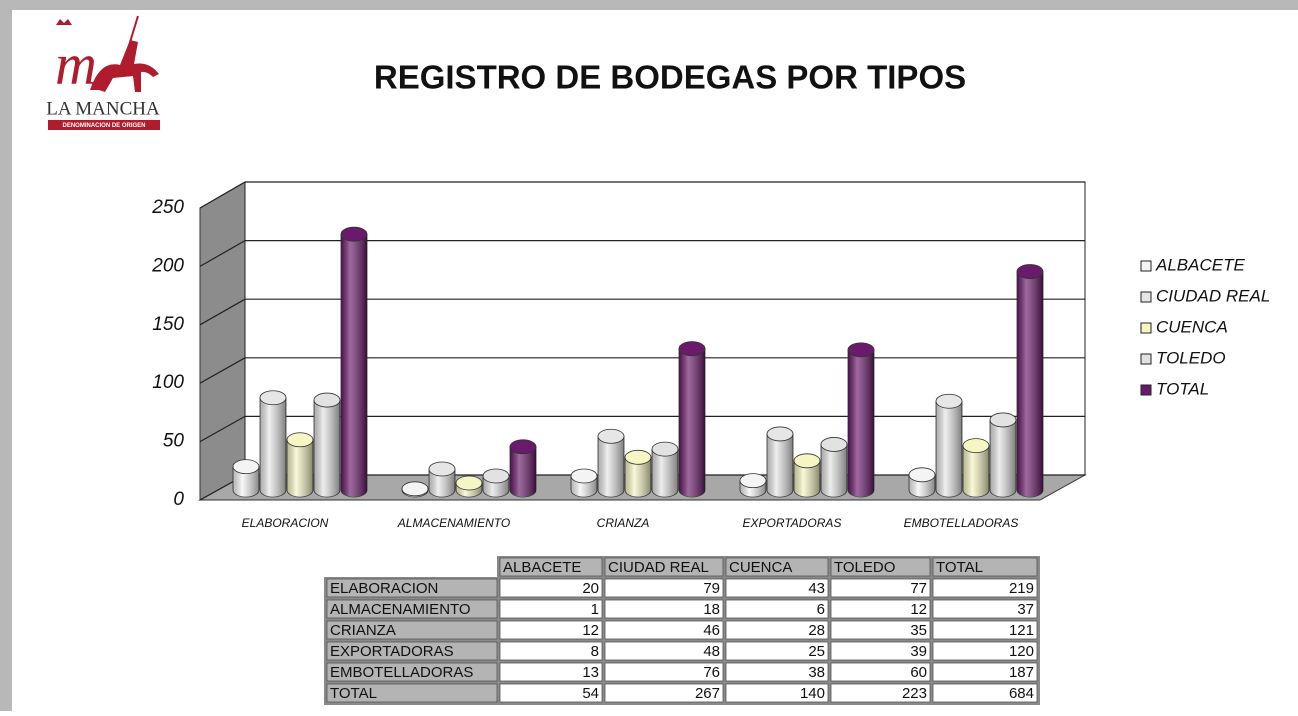 Image resolution: width=1298 pixels, height=716 pixels. What do you see at coordinates (1021, 693) in the screenshot?
I see `table-value: 684` at bounding box center [1021, 693].